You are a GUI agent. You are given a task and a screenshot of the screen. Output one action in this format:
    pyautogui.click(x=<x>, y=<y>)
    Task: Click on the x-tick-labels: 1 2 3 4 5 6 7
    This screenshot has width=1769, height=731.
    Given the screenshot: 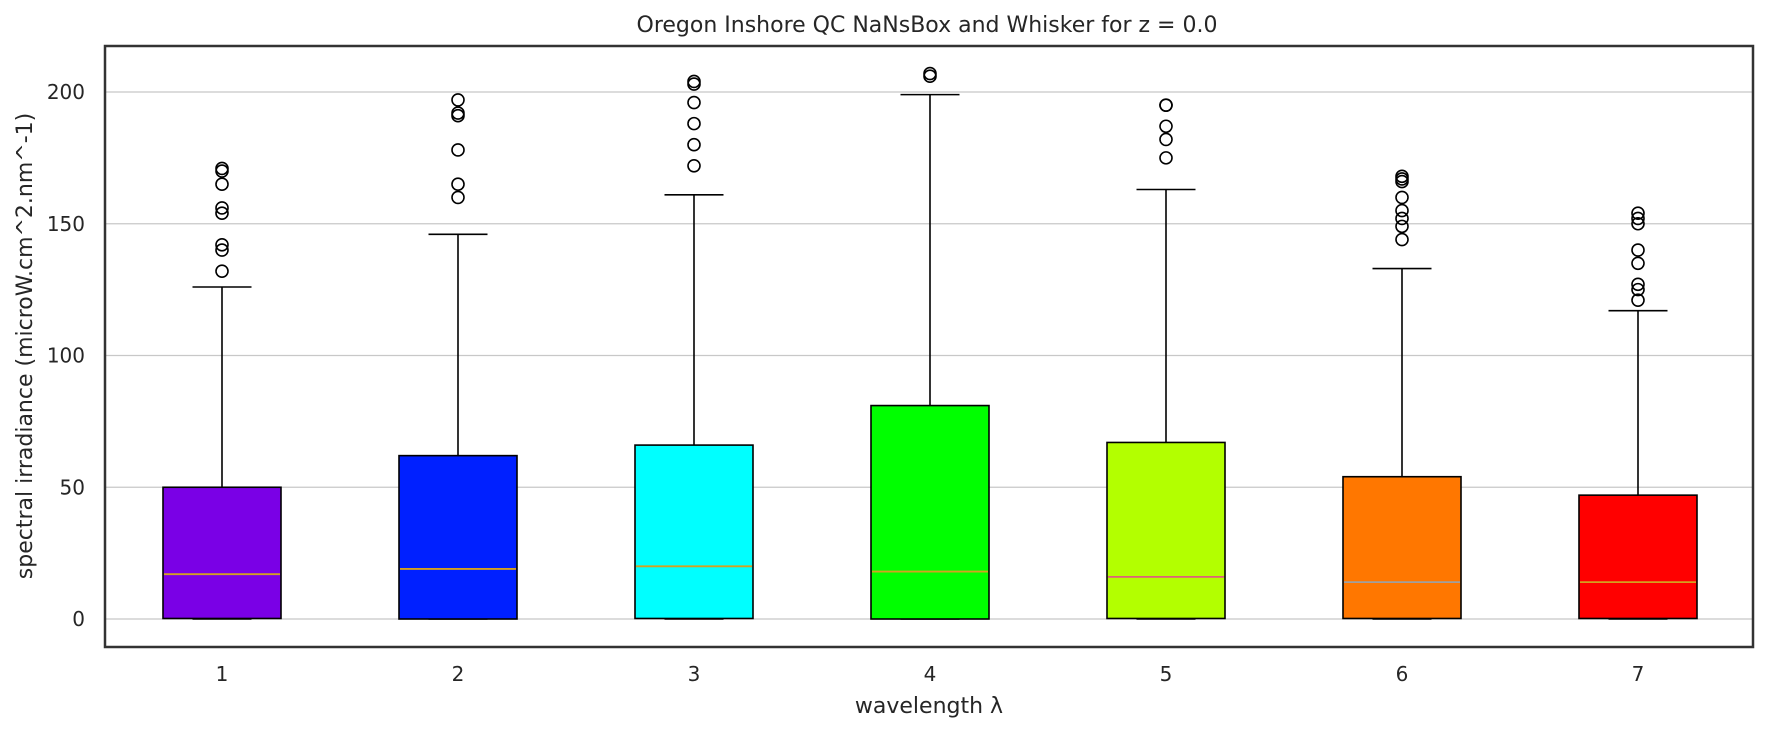 What is the action you would take?
    pyautogui.click(x=930, y=674)
    